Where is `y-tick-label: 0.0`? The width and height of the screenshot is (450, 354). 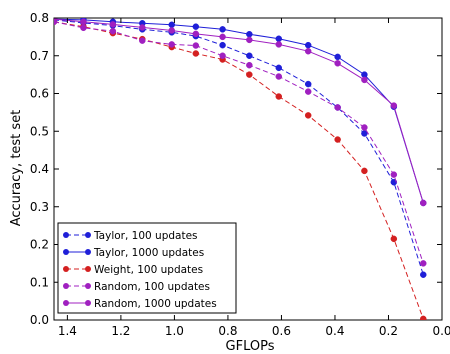
y-tick-label: 0.0 is located at coordinates (39, 320).